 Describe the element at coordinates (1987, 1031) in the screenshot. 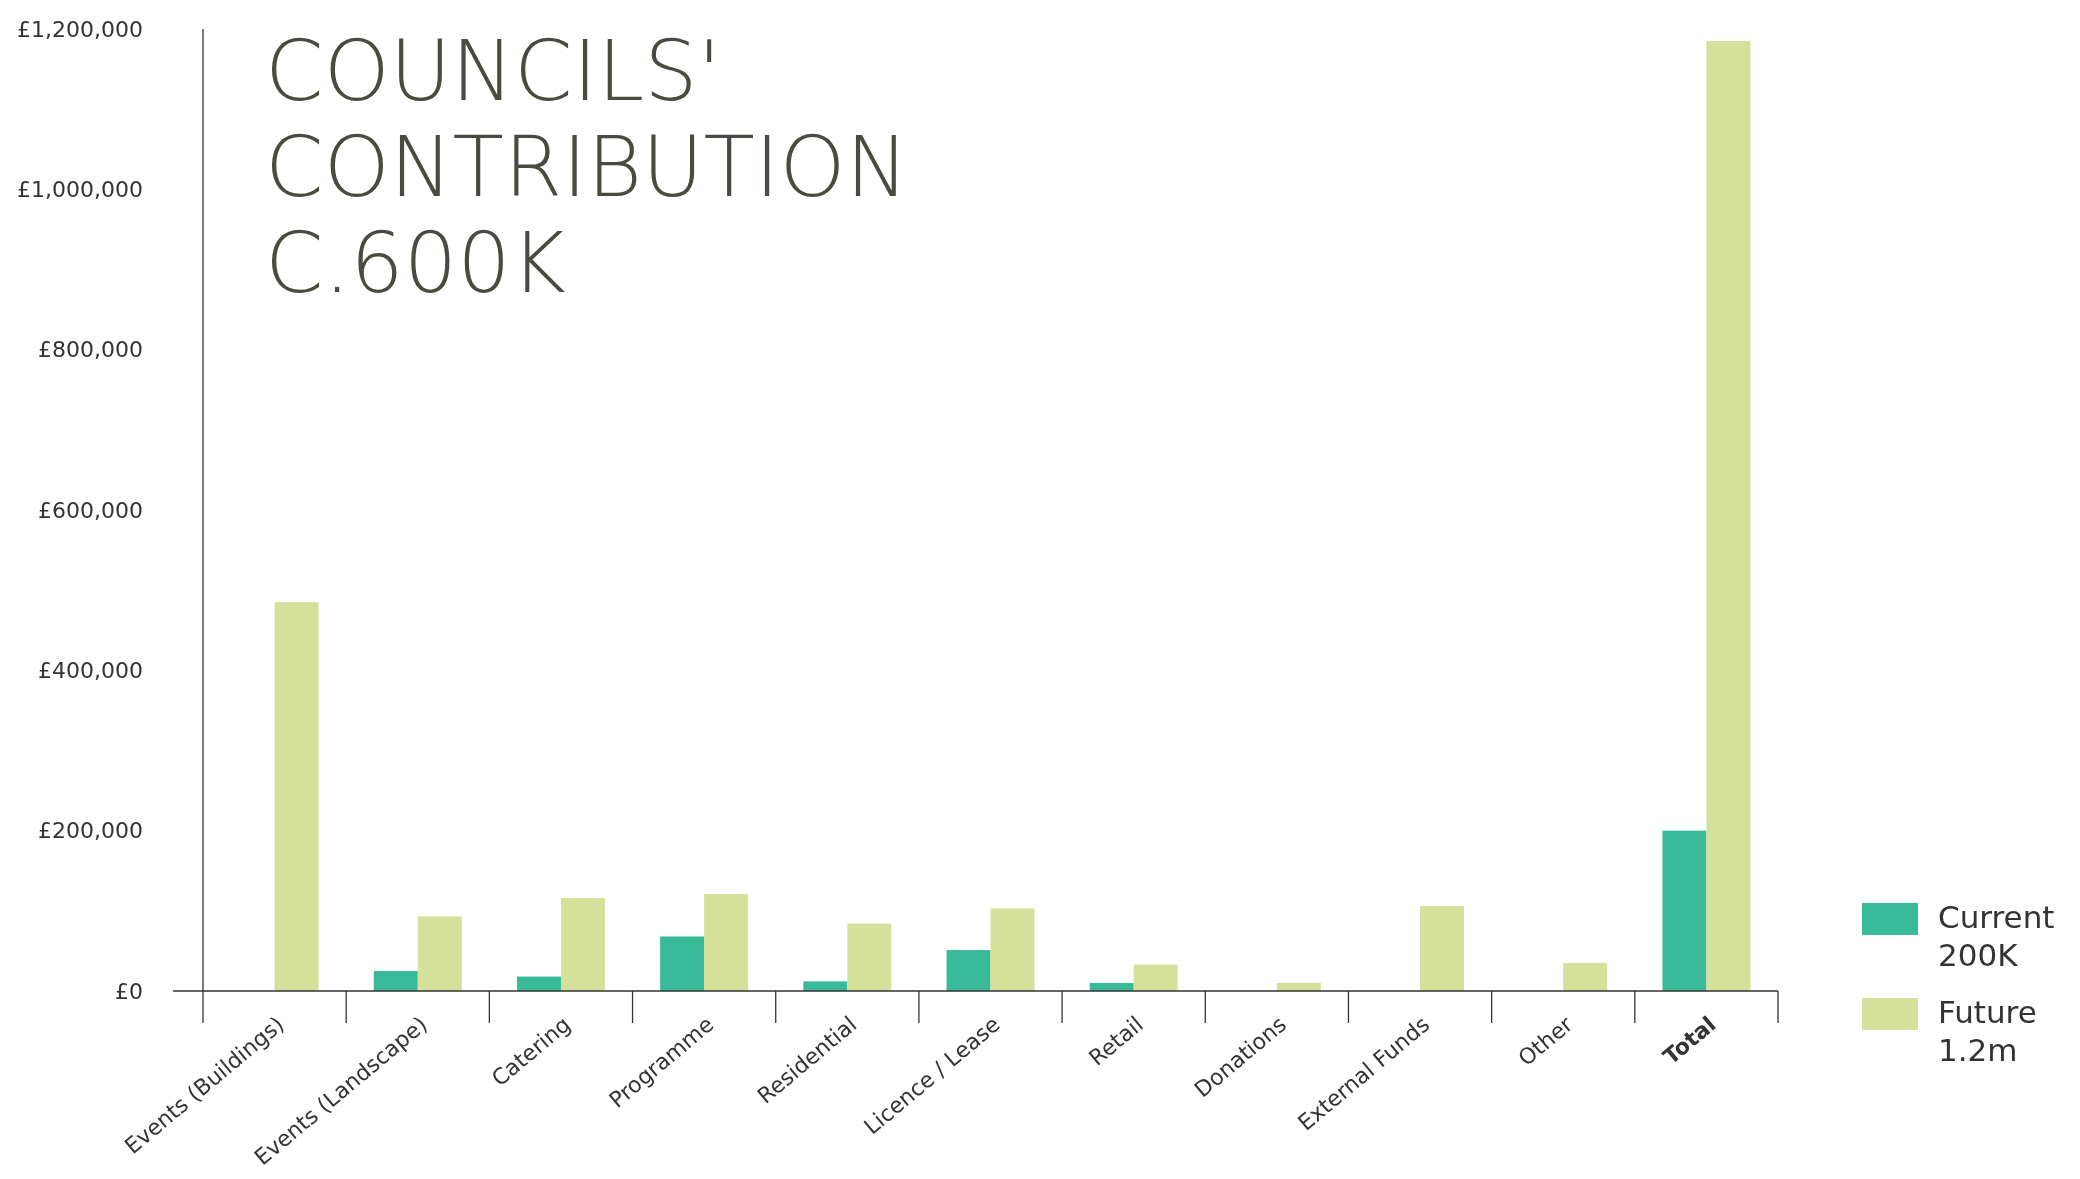

I see `legend-label: Future 1.2m` at that location.